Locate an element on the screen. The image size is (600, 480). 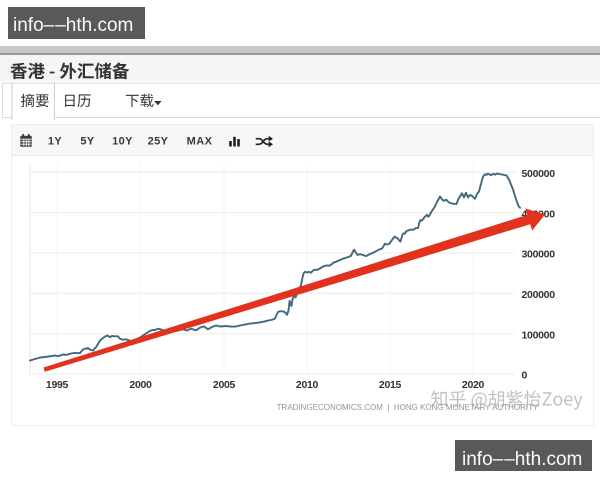
svg-text: 1995 is located at coordinates (57, 385).